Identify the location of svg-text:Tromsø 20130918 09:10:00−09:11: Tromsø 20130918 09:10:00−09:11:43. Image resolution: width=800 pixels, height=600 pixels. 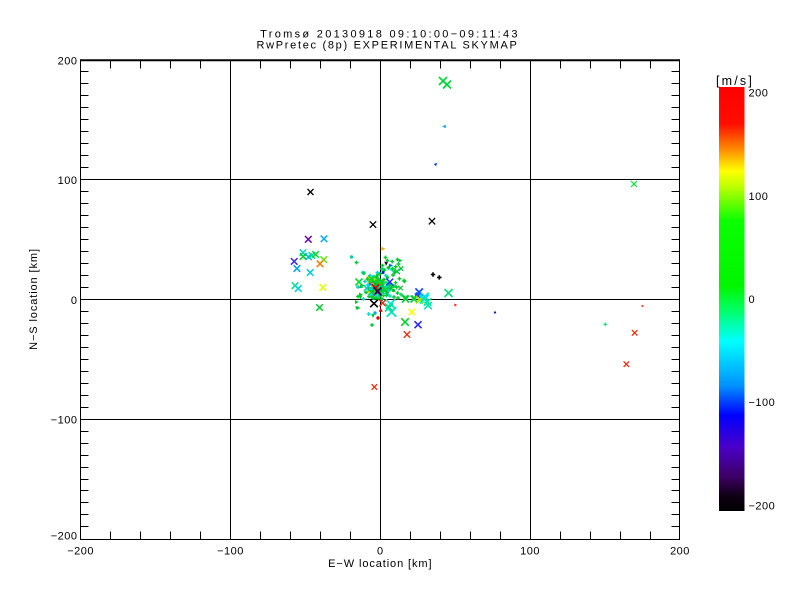
(390, 35).